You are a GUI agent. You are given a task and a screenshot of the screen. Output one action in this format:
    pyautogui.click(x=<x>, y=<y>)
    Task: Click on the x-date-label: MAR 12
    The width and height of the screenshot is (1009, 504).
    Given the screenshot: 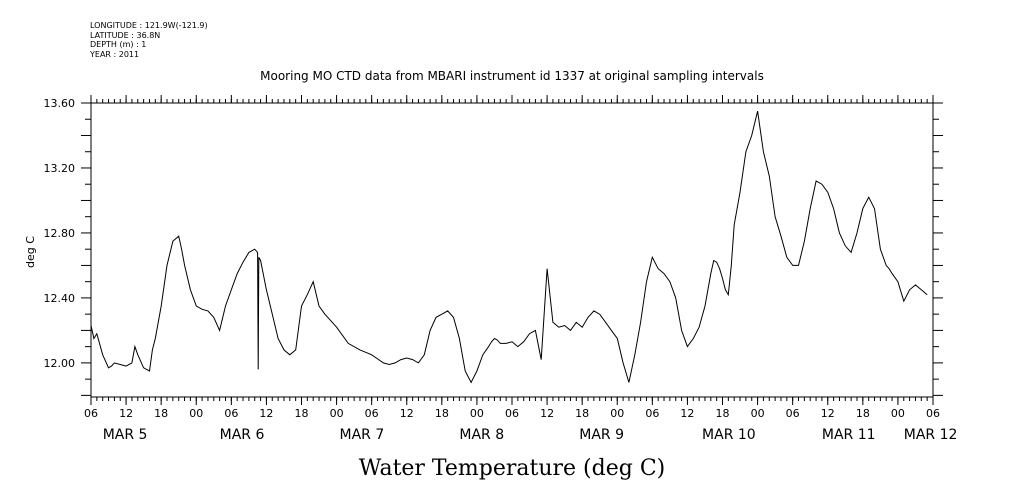 What is the action you would take?
    pyautogui.click(x=931, y=435)
    